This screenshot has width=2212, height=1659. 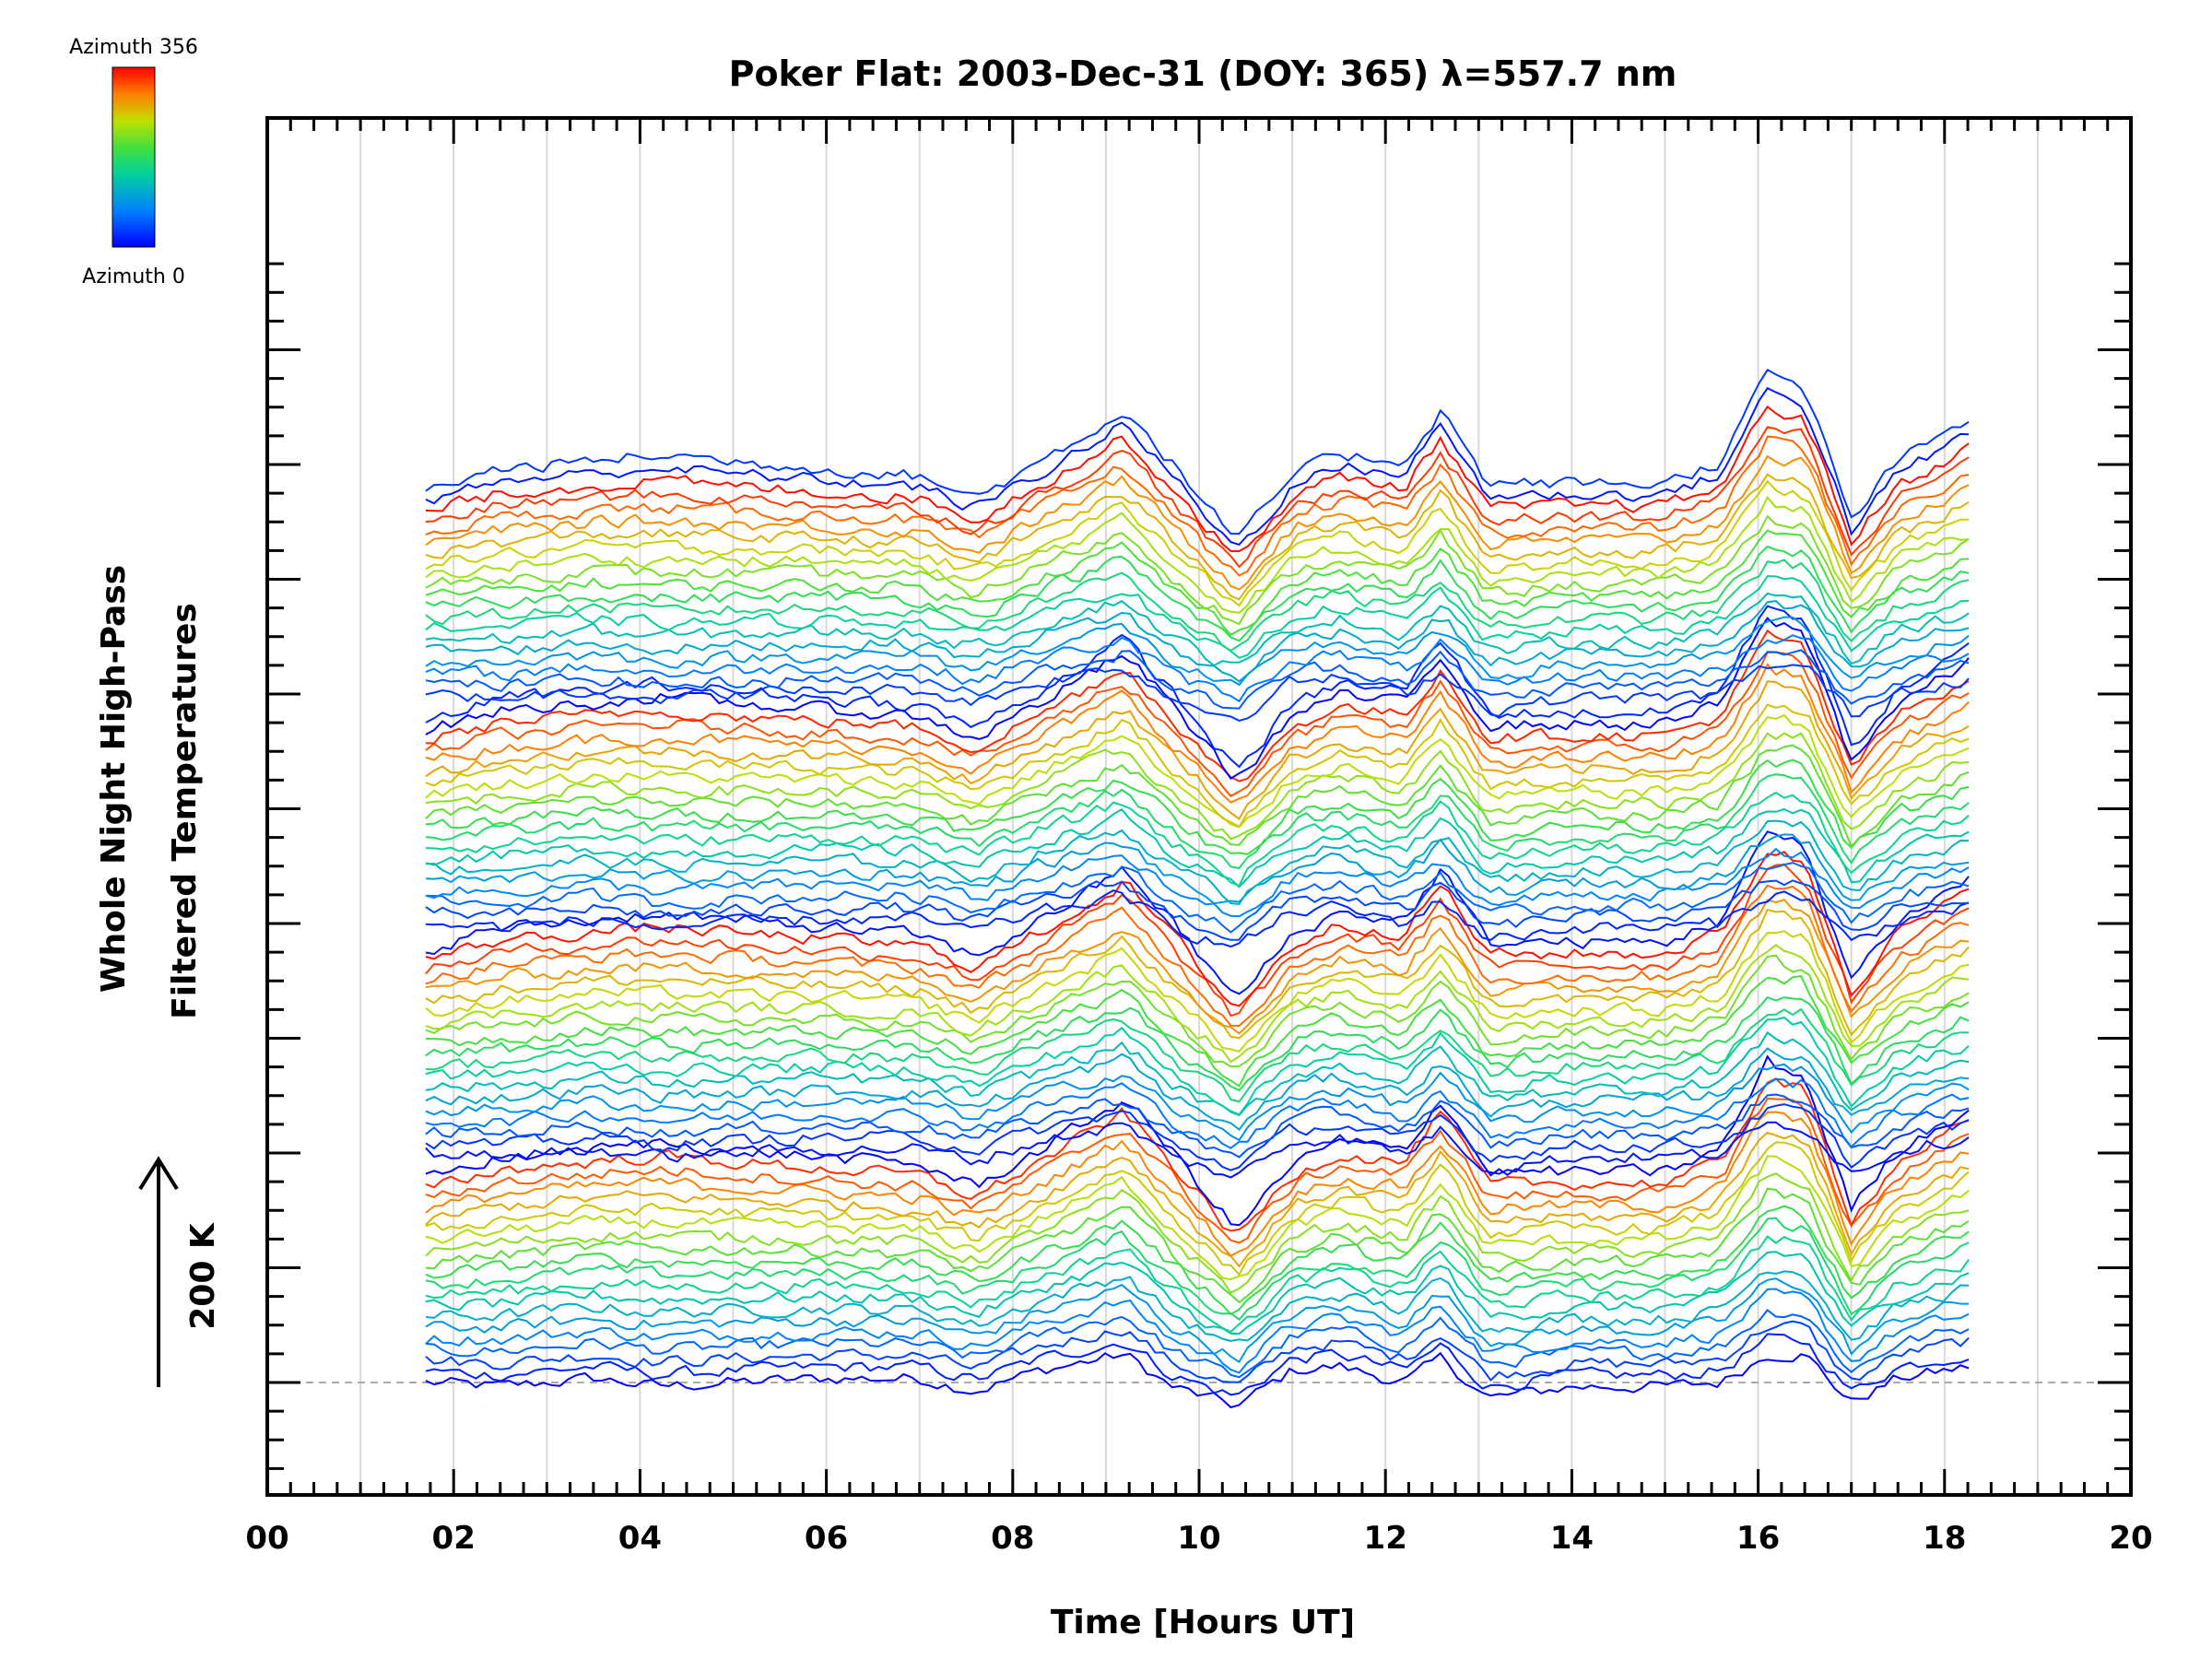 What do you see at coordinates (1385, 1538) in the screenshot?
I see `x-tick-label: 12` at bounding box center [1385, 1538].